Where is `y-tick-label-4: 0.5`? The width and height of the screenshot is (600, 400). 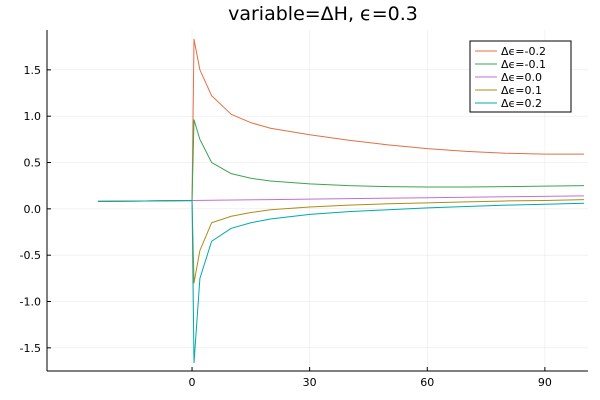 y-tick-label-4: 0.5 is located at coordinates (33, 163).